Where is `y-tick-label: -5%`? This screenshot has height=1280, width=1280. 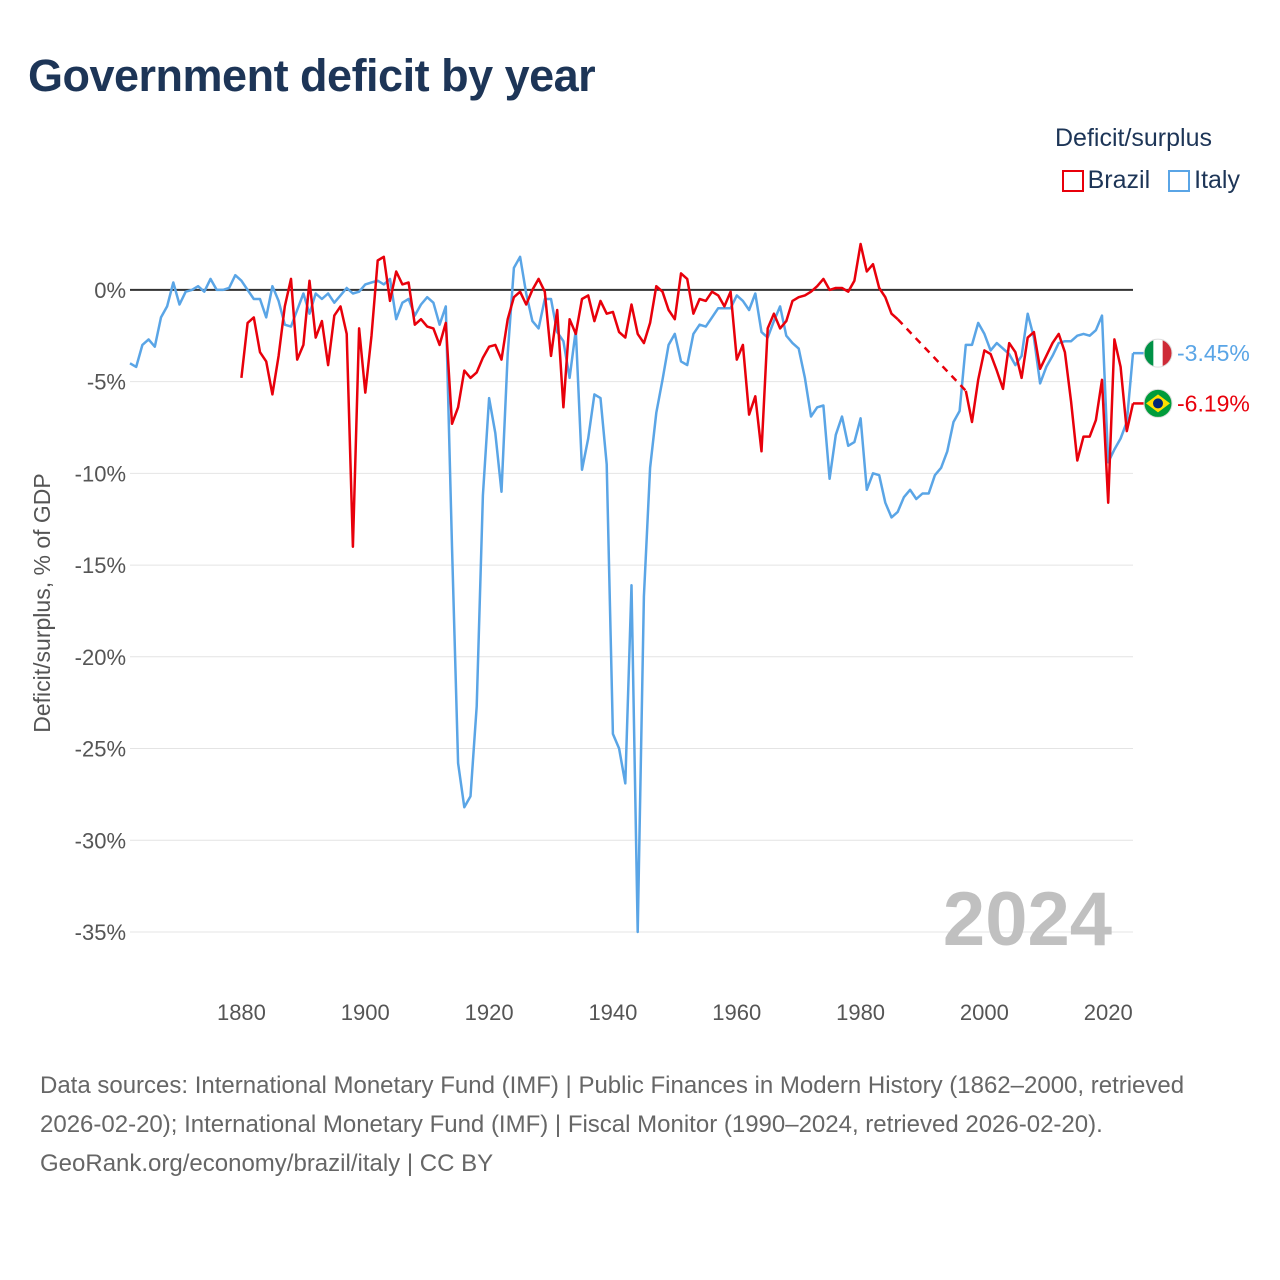
y-tick-label: -5% is located at coordinates (106, 382).